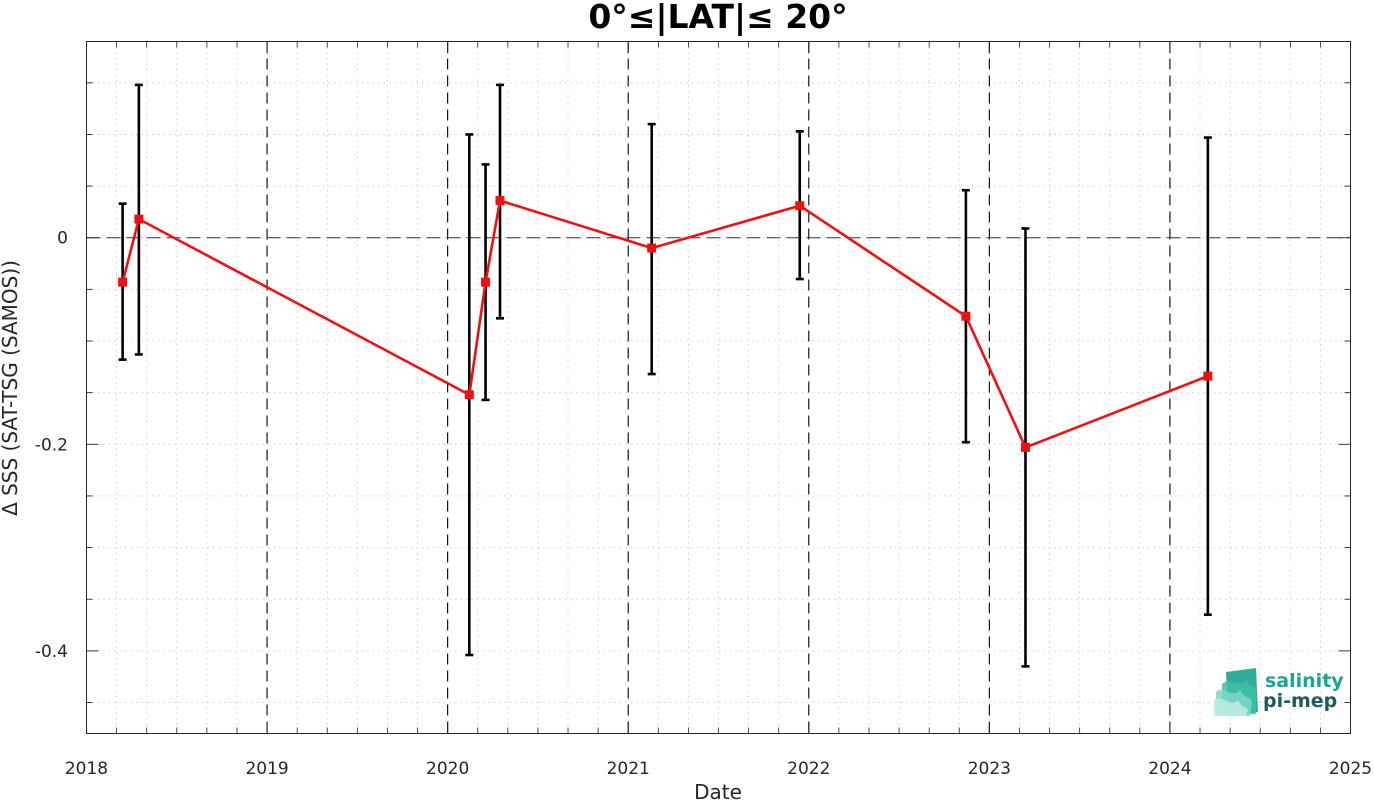  Describe the element at coordinates (1236, 692) in the screenshot. I see `wave-logo-icon` at that location.